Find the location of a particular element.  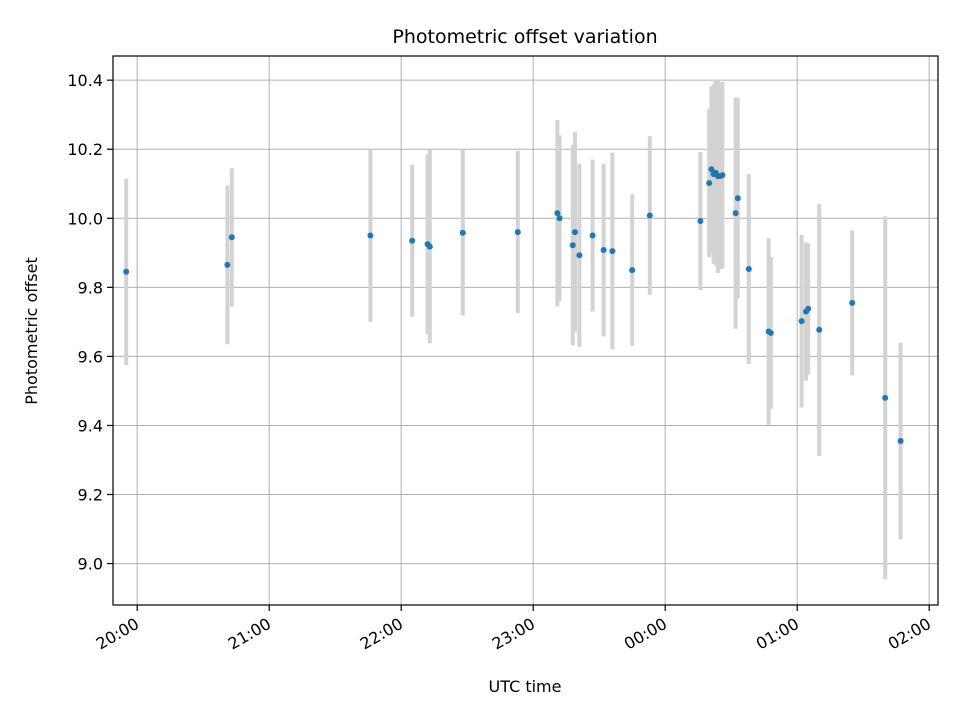

x-tick-label: 00:00 is located at coordinates (645, 634).